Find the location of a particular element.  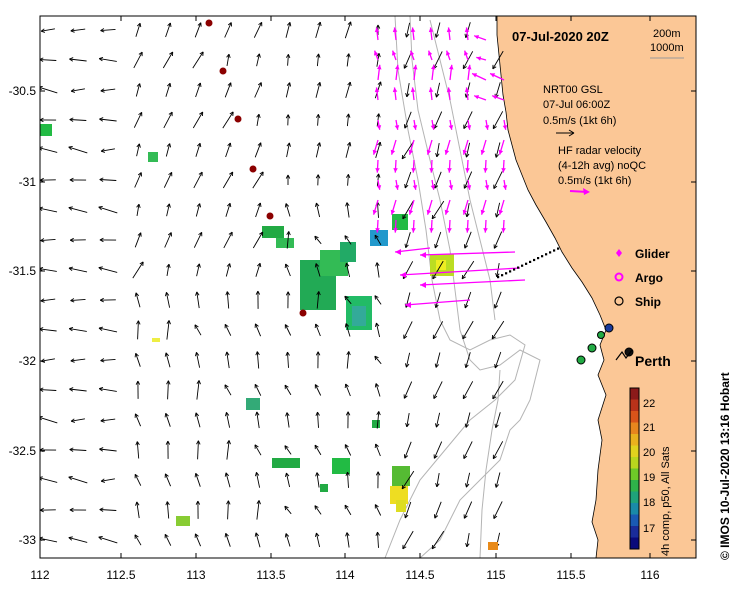

lat-tick-33: -33 is located at coordinates (28, 540).